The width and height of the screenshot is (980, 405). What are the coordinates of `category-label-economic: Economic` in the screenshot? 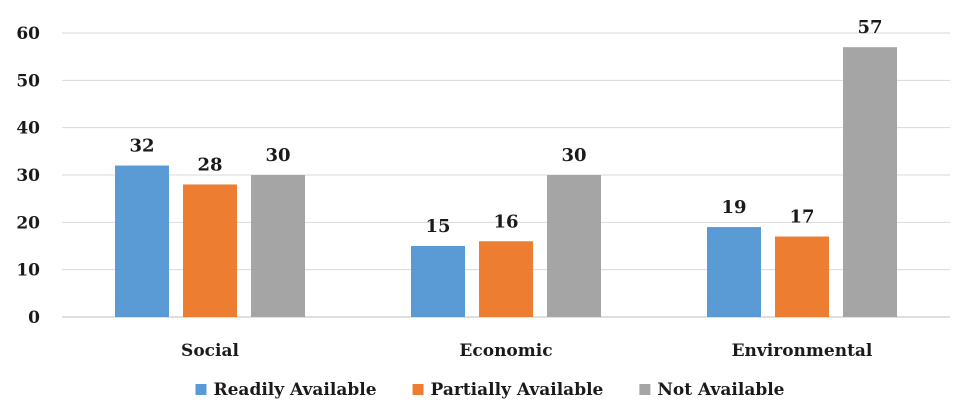 It's located at (505, 351).